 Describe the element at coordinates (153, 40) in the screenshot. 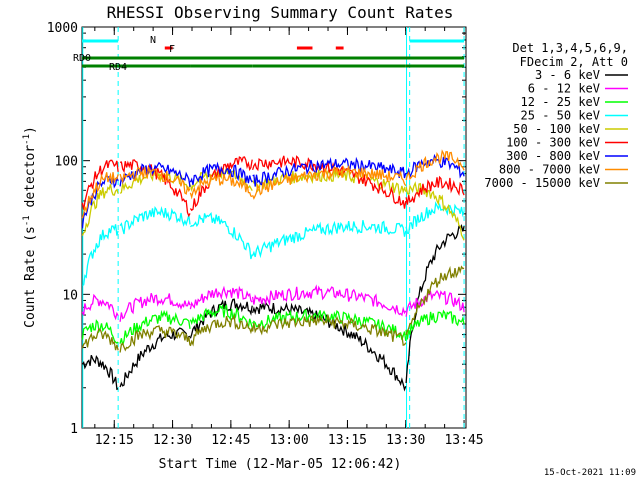

I see `flag-bar-label: N` at that location.